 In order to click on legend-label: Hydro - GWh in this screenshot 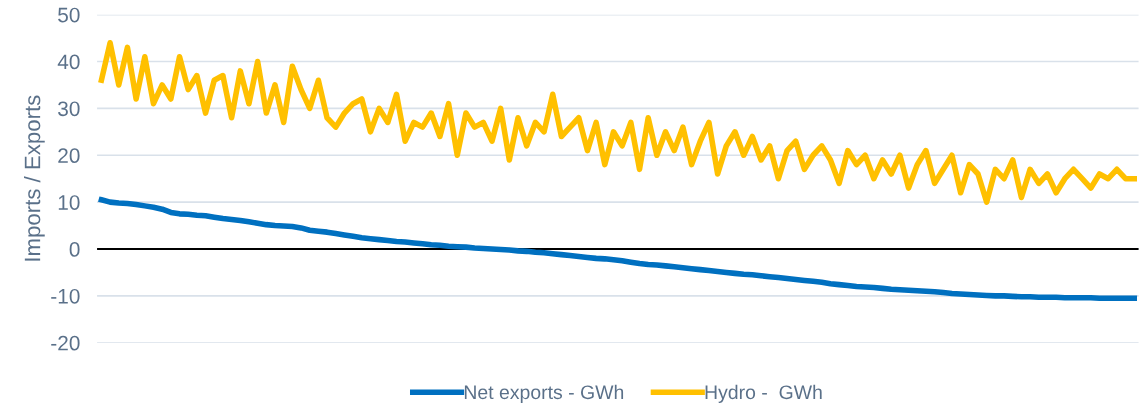, I will do `click(763, 393)`.